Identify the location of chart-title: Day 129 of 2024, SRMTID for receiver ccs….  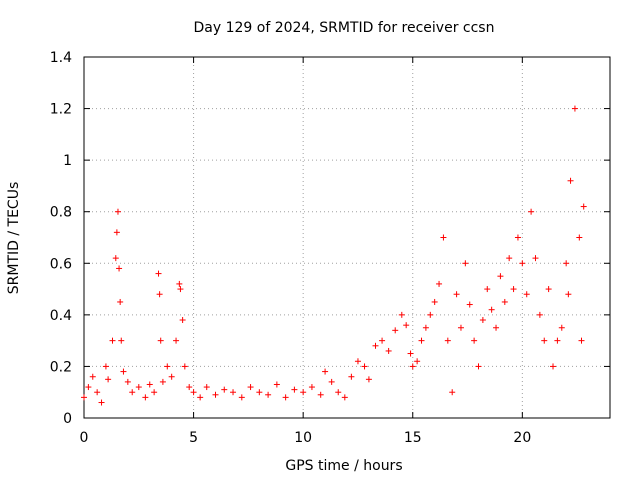
(344, 28).